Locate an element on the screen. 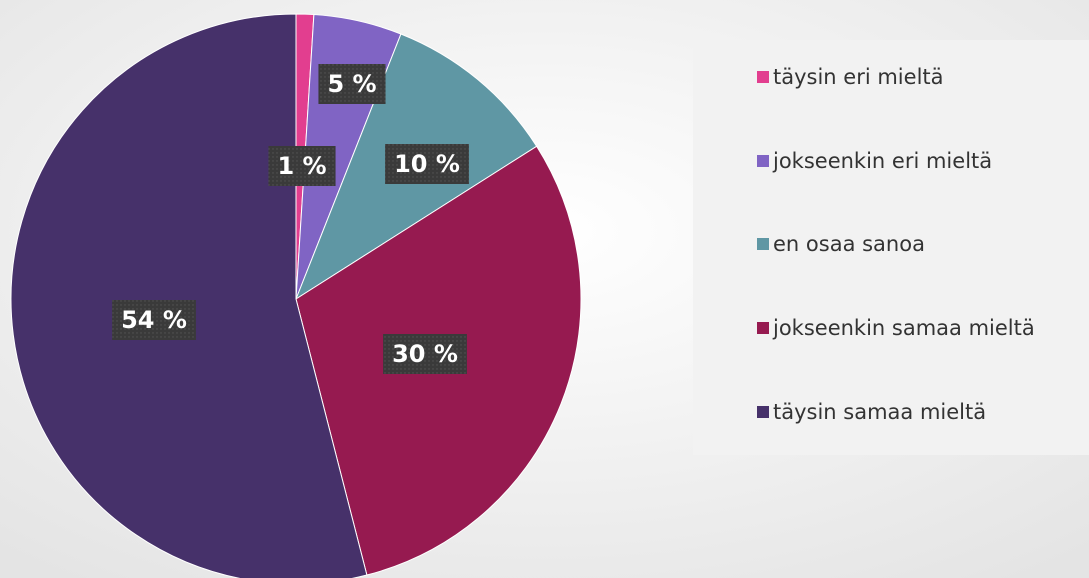 The image size is (1089, 578). legend-label: täysin eri mieltä is located at coordinates (858, 77).